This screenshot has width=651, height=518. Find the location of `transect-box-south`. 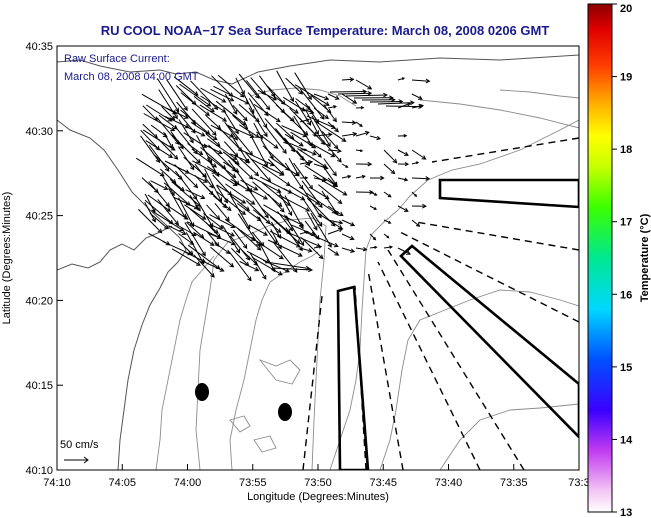

transect-box-south is located at coordinates (353, 377).